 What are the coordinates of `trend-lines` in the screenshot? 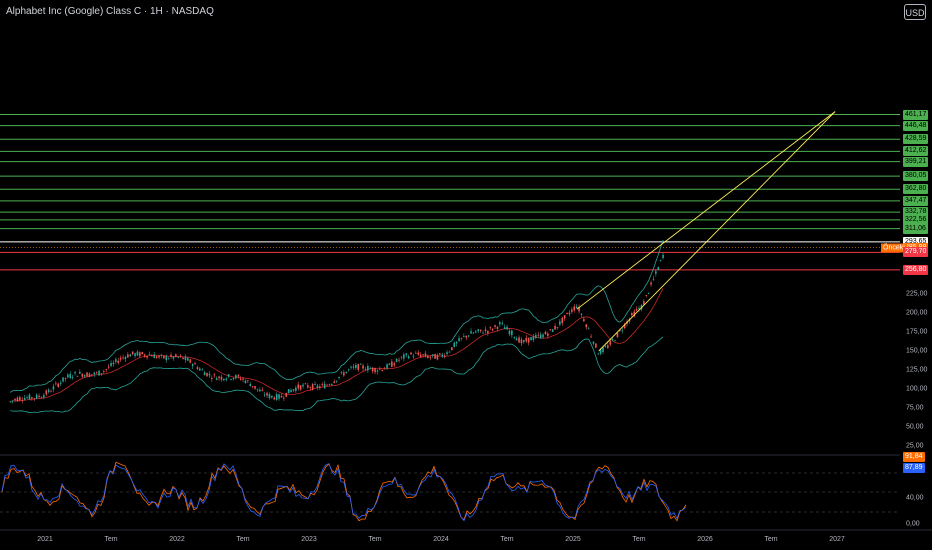 It's located at (706, 231).